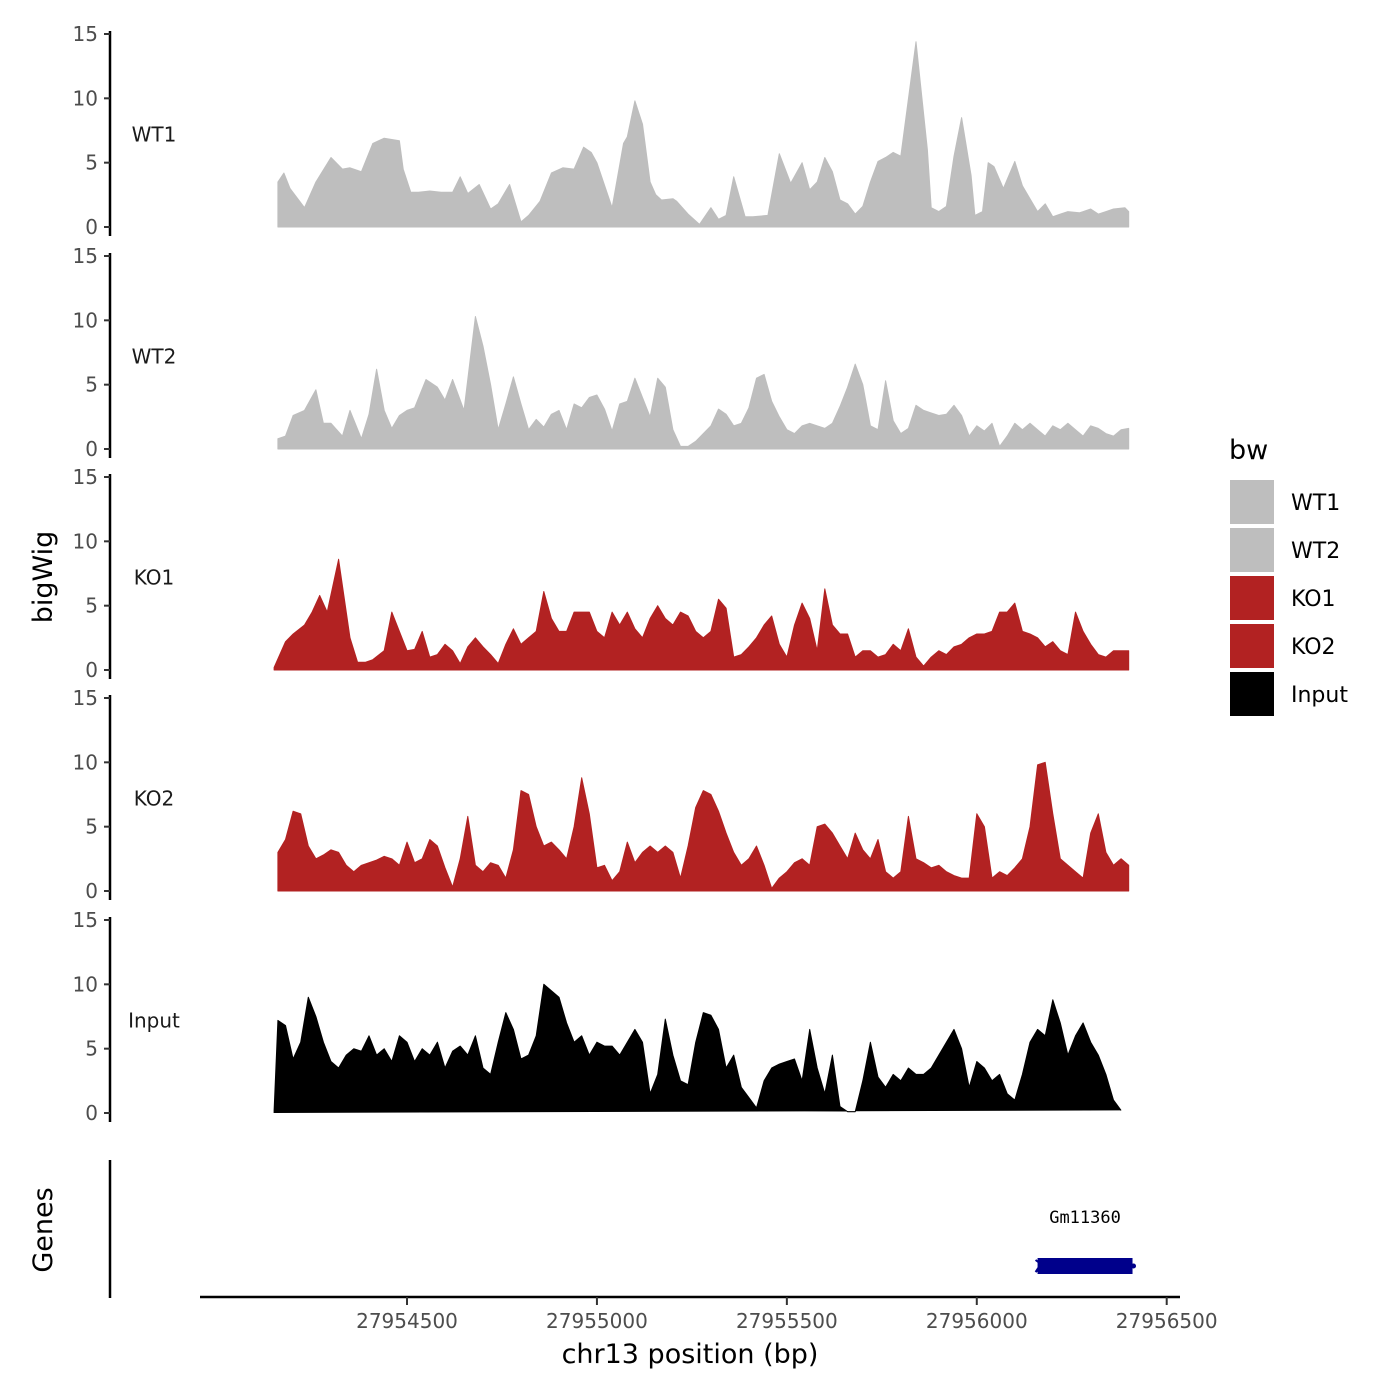 The image size is (1400, 1400). Describe the element at coordinates (709, 1314) in the screenshot. I see `x-axis: 27954500 27955000 27955500 27956000 27956500` at that location.